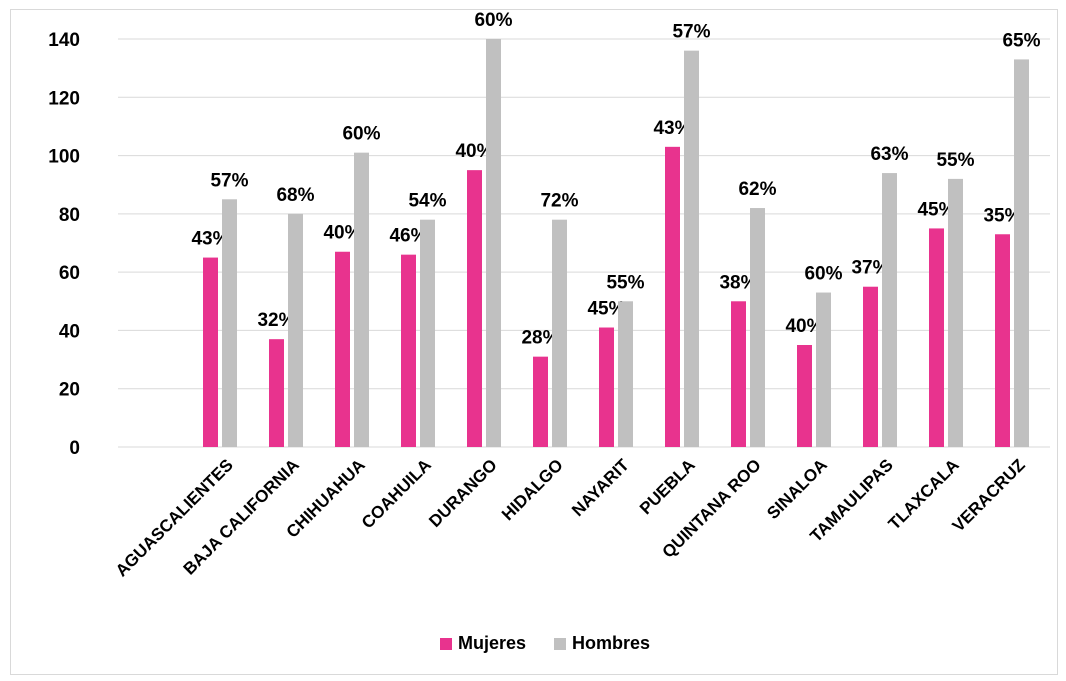 The height and width of the screenshot is (681, 1066). What do you see at coordinates (532, 489) in the screenshot?
I see `x-category-label: HIDALGO` at bounding box center [532, 489].